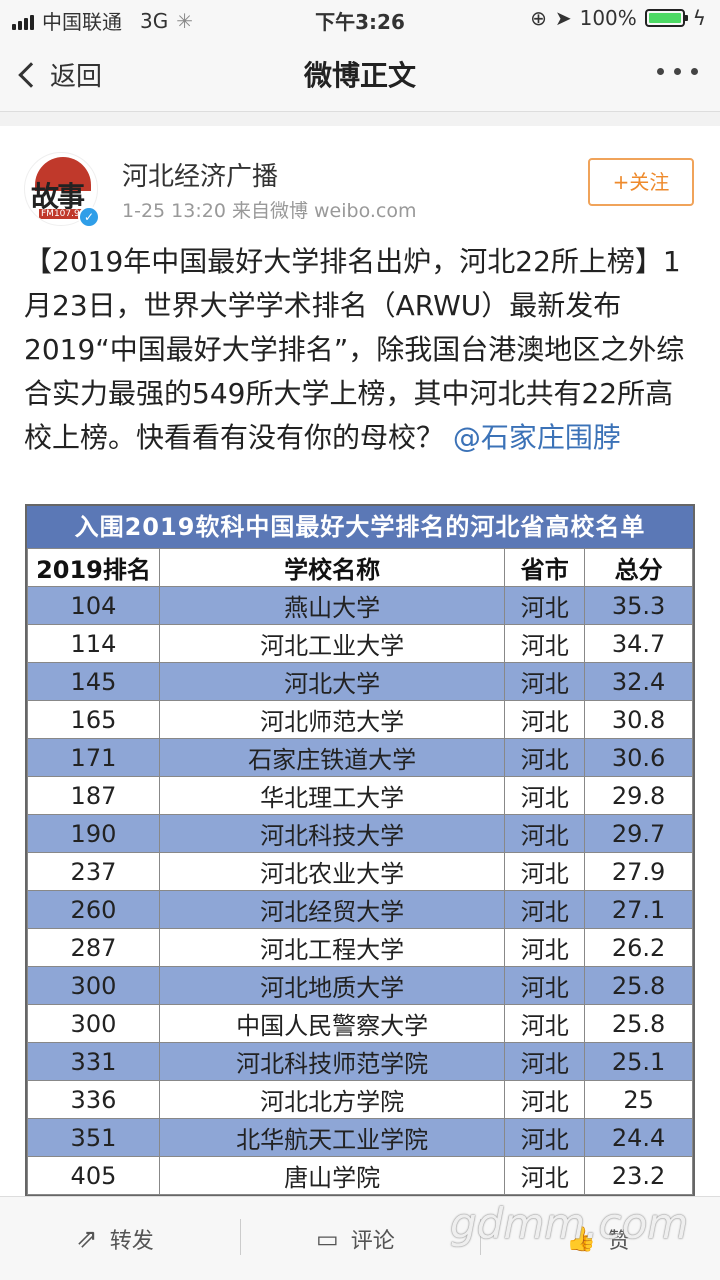  What do you see at coordinates (93, 681) in the screenshot?
I see `rank-cell: 145` at bounding box center [93, 681].